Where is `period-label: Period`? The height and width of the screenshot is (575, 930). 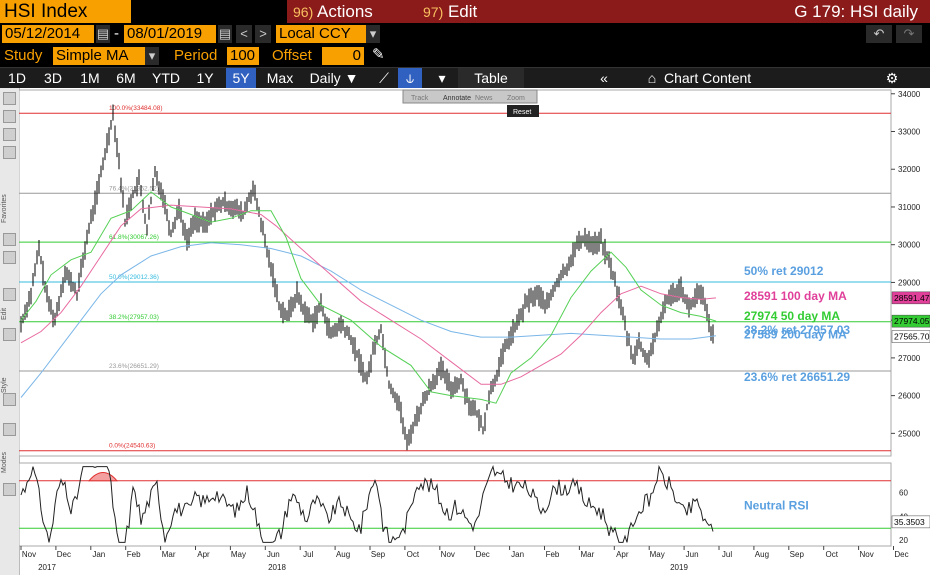
period-label: Period is located at coordinates (196, 55).